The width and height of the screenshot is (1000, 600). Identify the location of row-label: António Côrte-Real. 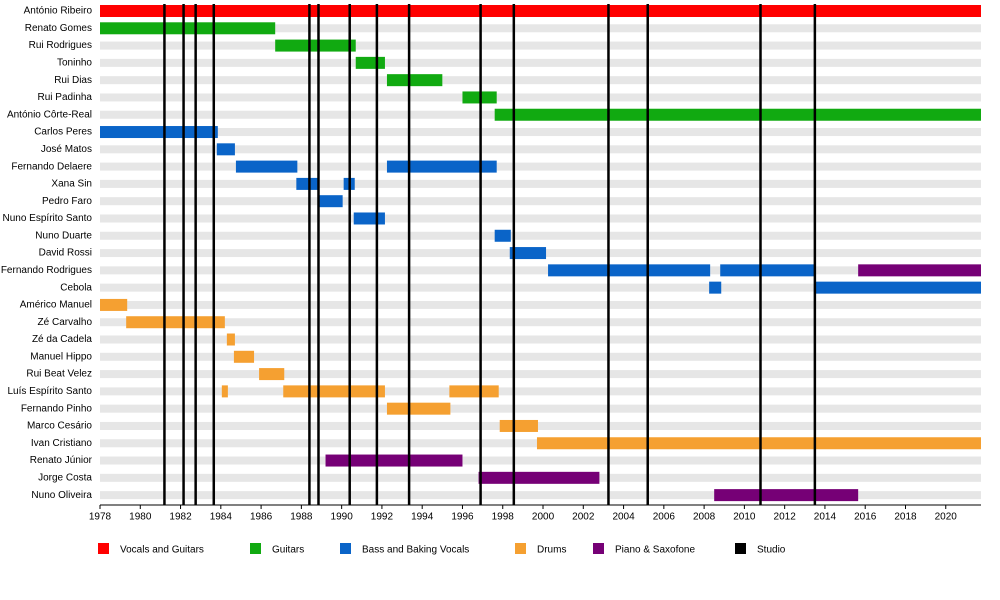
(49, 114).